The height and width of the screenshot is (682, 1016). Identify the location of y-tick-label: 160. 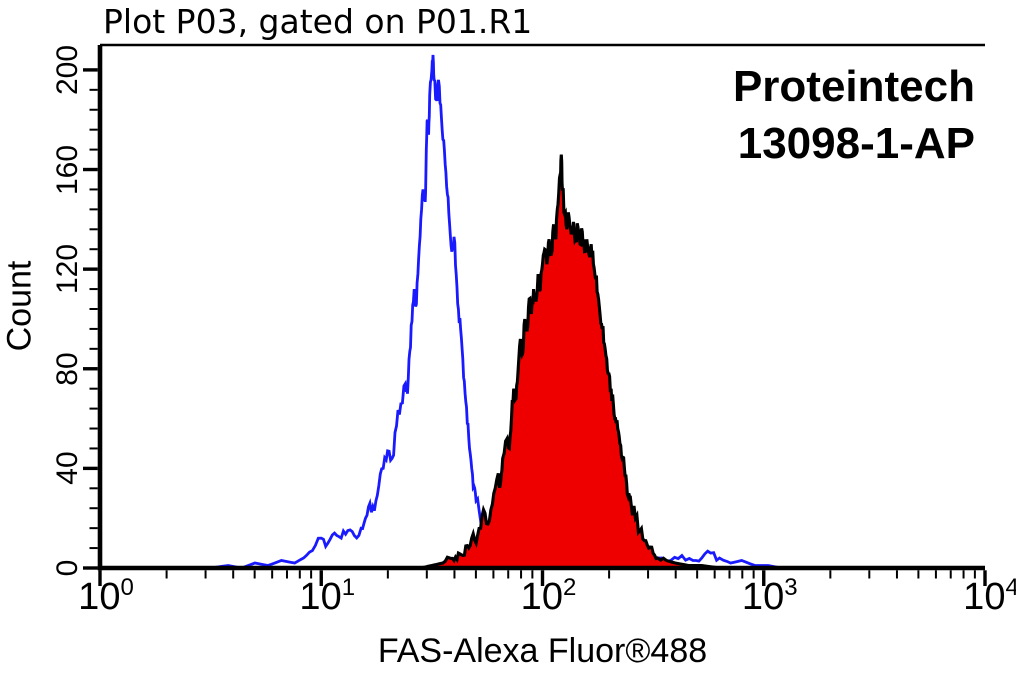
(67, 169).